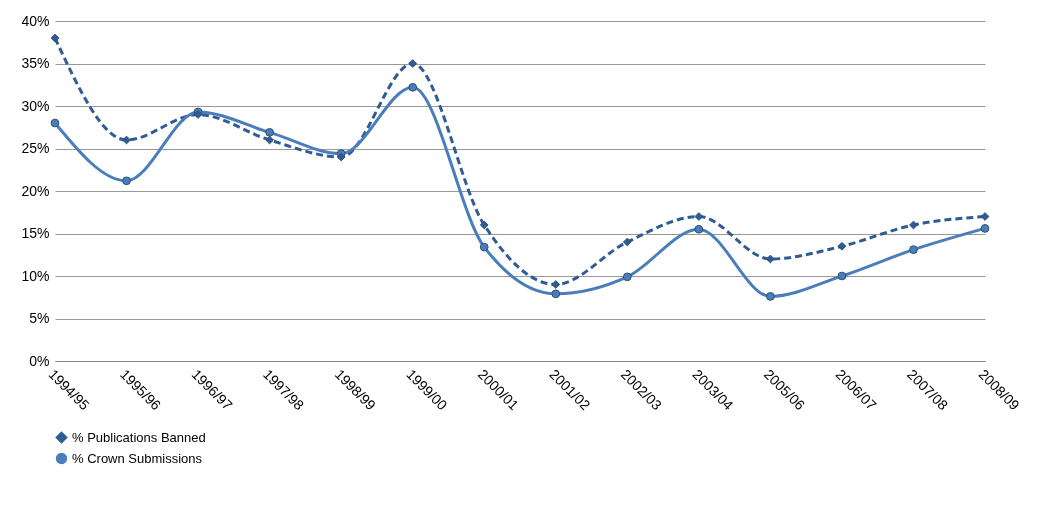 The image size is (1062, 508). What do you see at coordinates (35, 148) in the screenshot?
I see `y-tick-label: 25%` at bounding box center [35, 148].